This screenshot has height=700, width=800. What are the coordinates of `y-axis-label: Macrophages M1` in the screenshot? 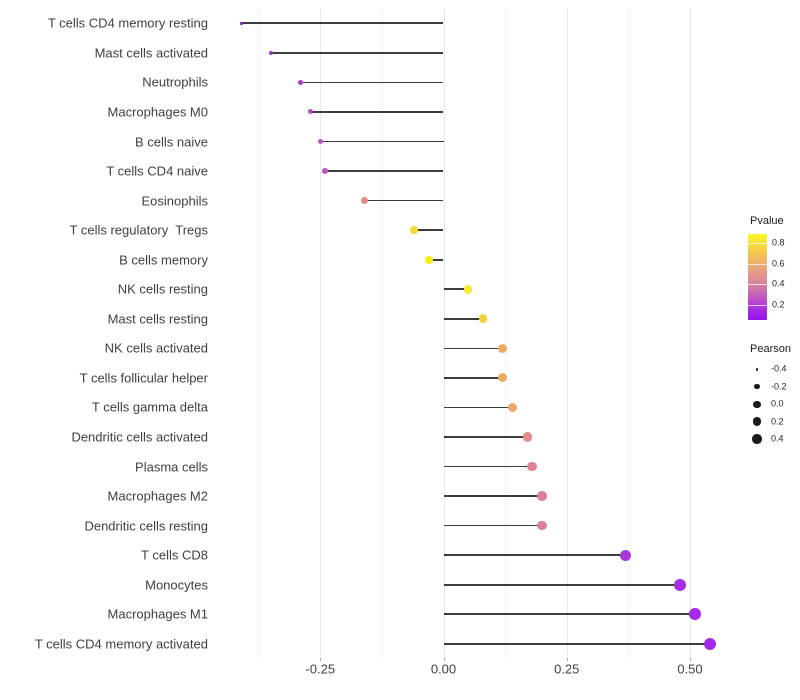 It's located at (157, 614).